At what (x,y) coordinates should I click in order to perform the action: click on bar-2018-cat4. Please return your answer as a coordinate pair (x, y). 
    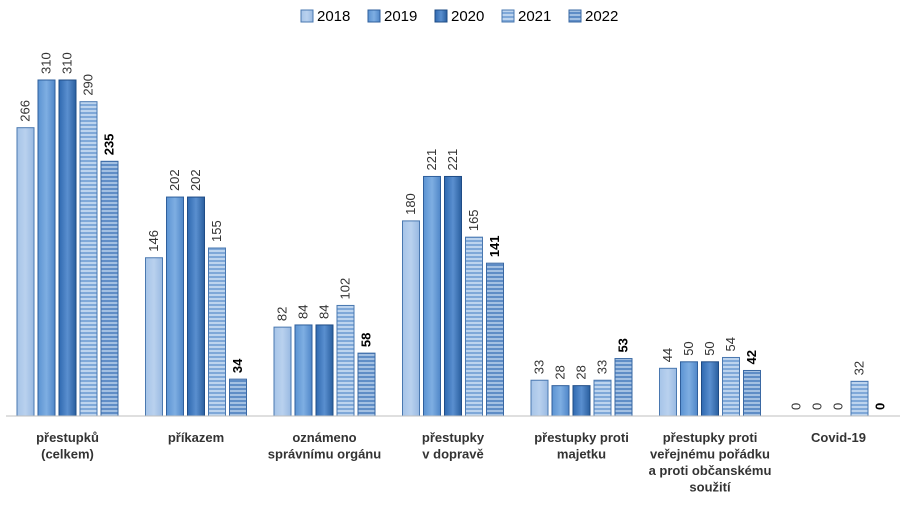
    Looking at the image, I should click on (539, 398).